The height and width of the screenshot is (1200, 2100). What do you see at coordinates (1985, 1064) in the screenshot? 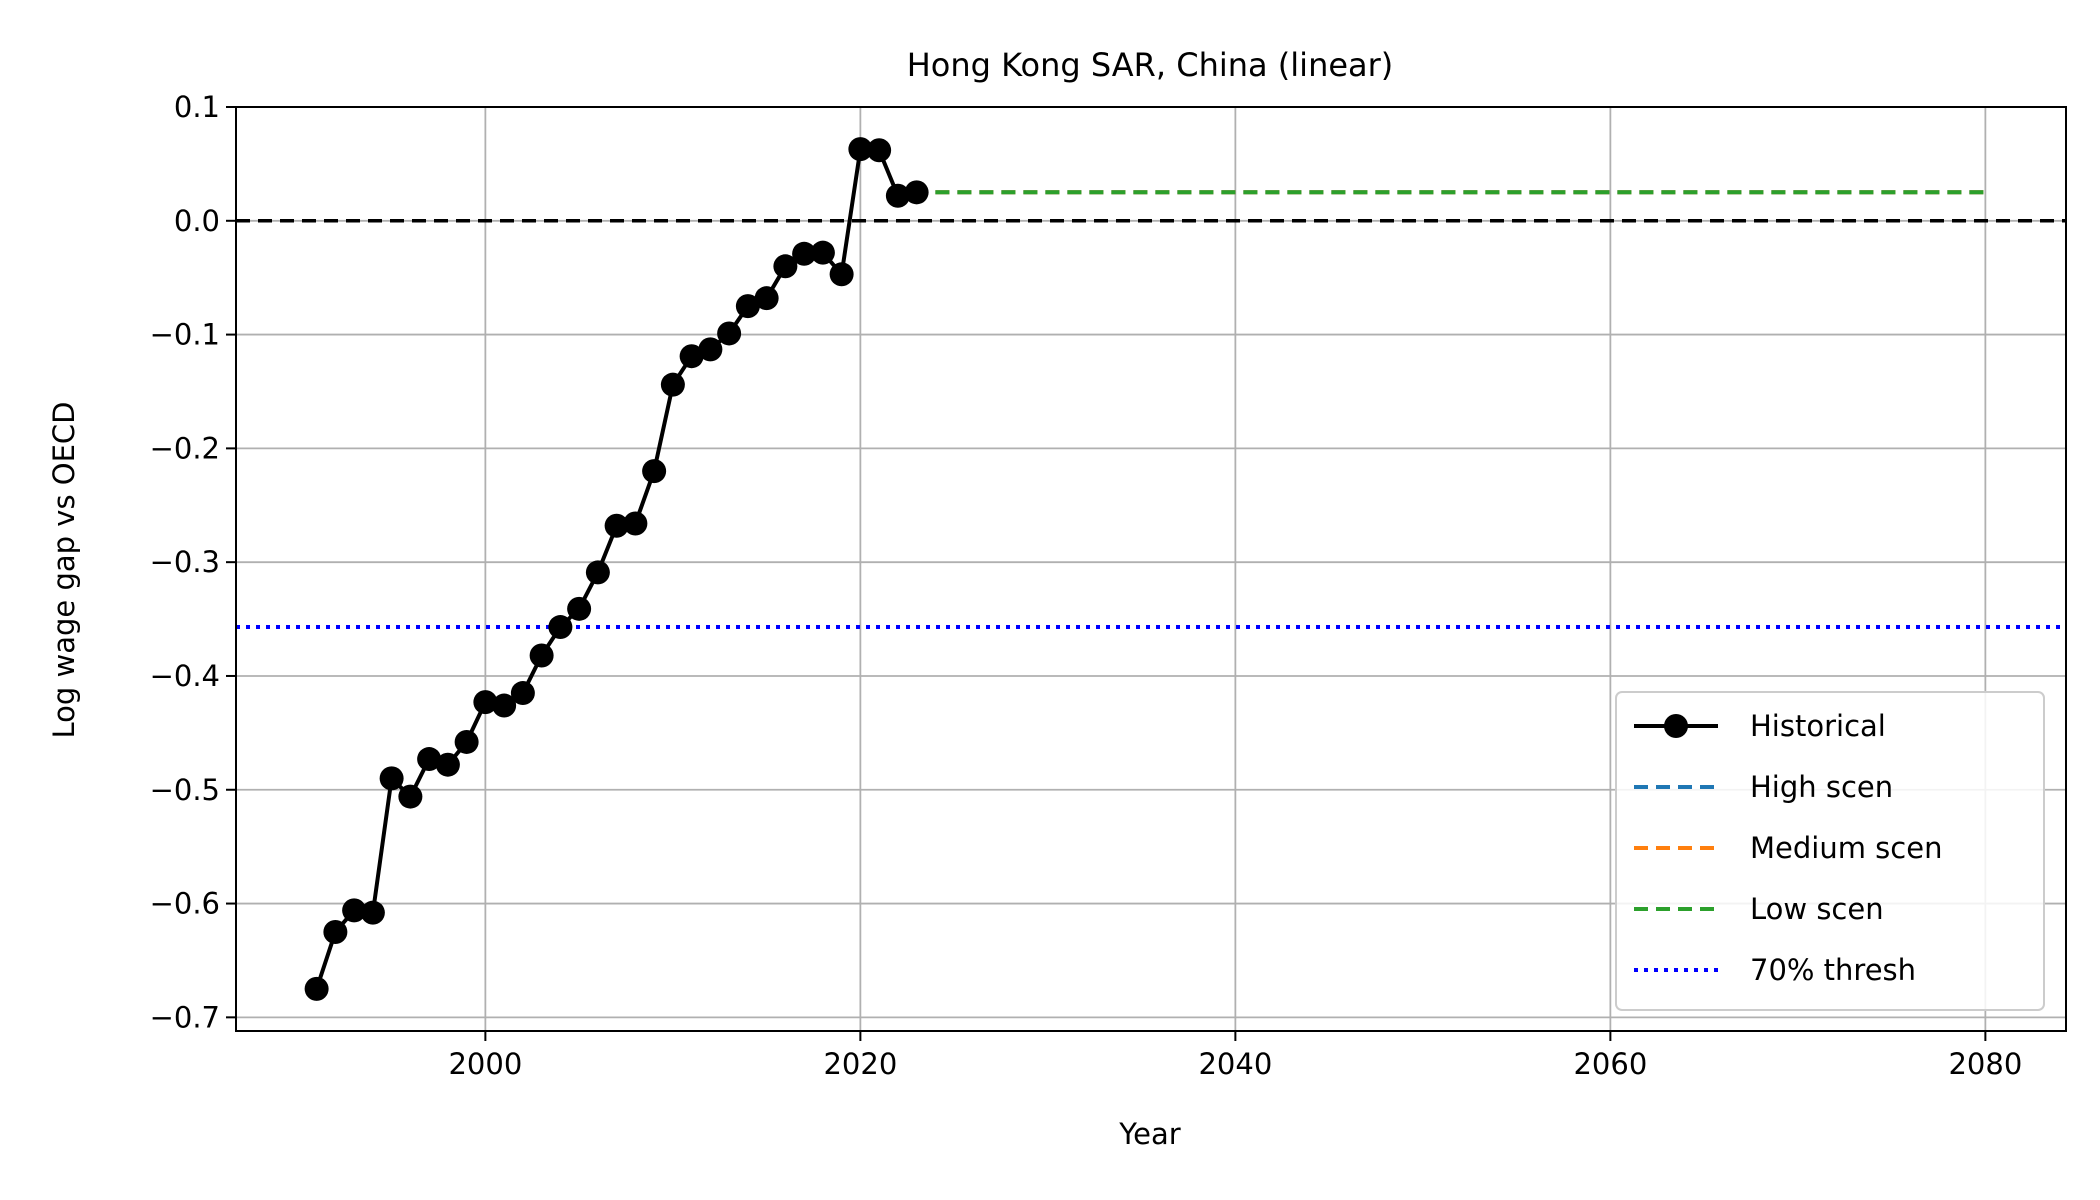
I see `x-tick-label: 2080` at bounding box center [1985, 1064].